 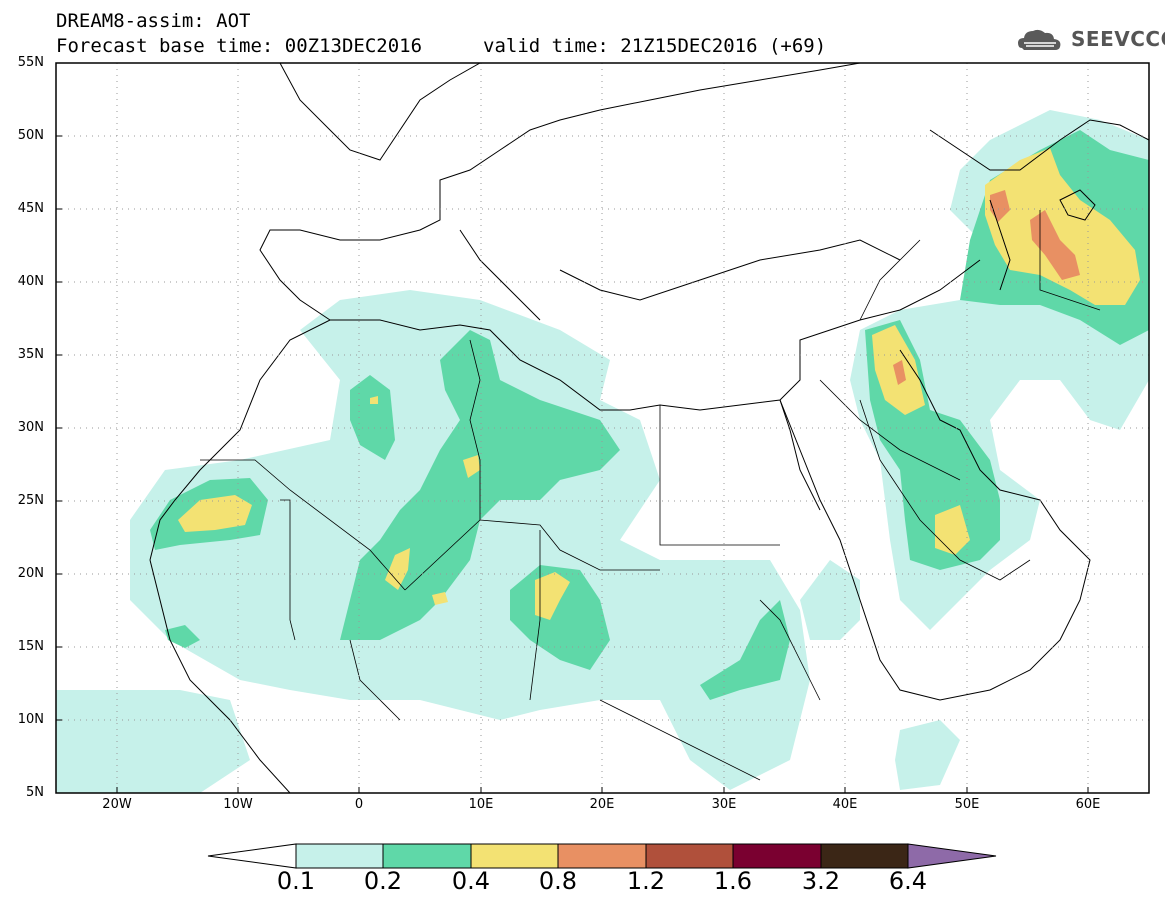 What do you see at coordinates (30, 354) in the screenshot?
I see `lat-label: 35N` at bounding box center [30, 354].